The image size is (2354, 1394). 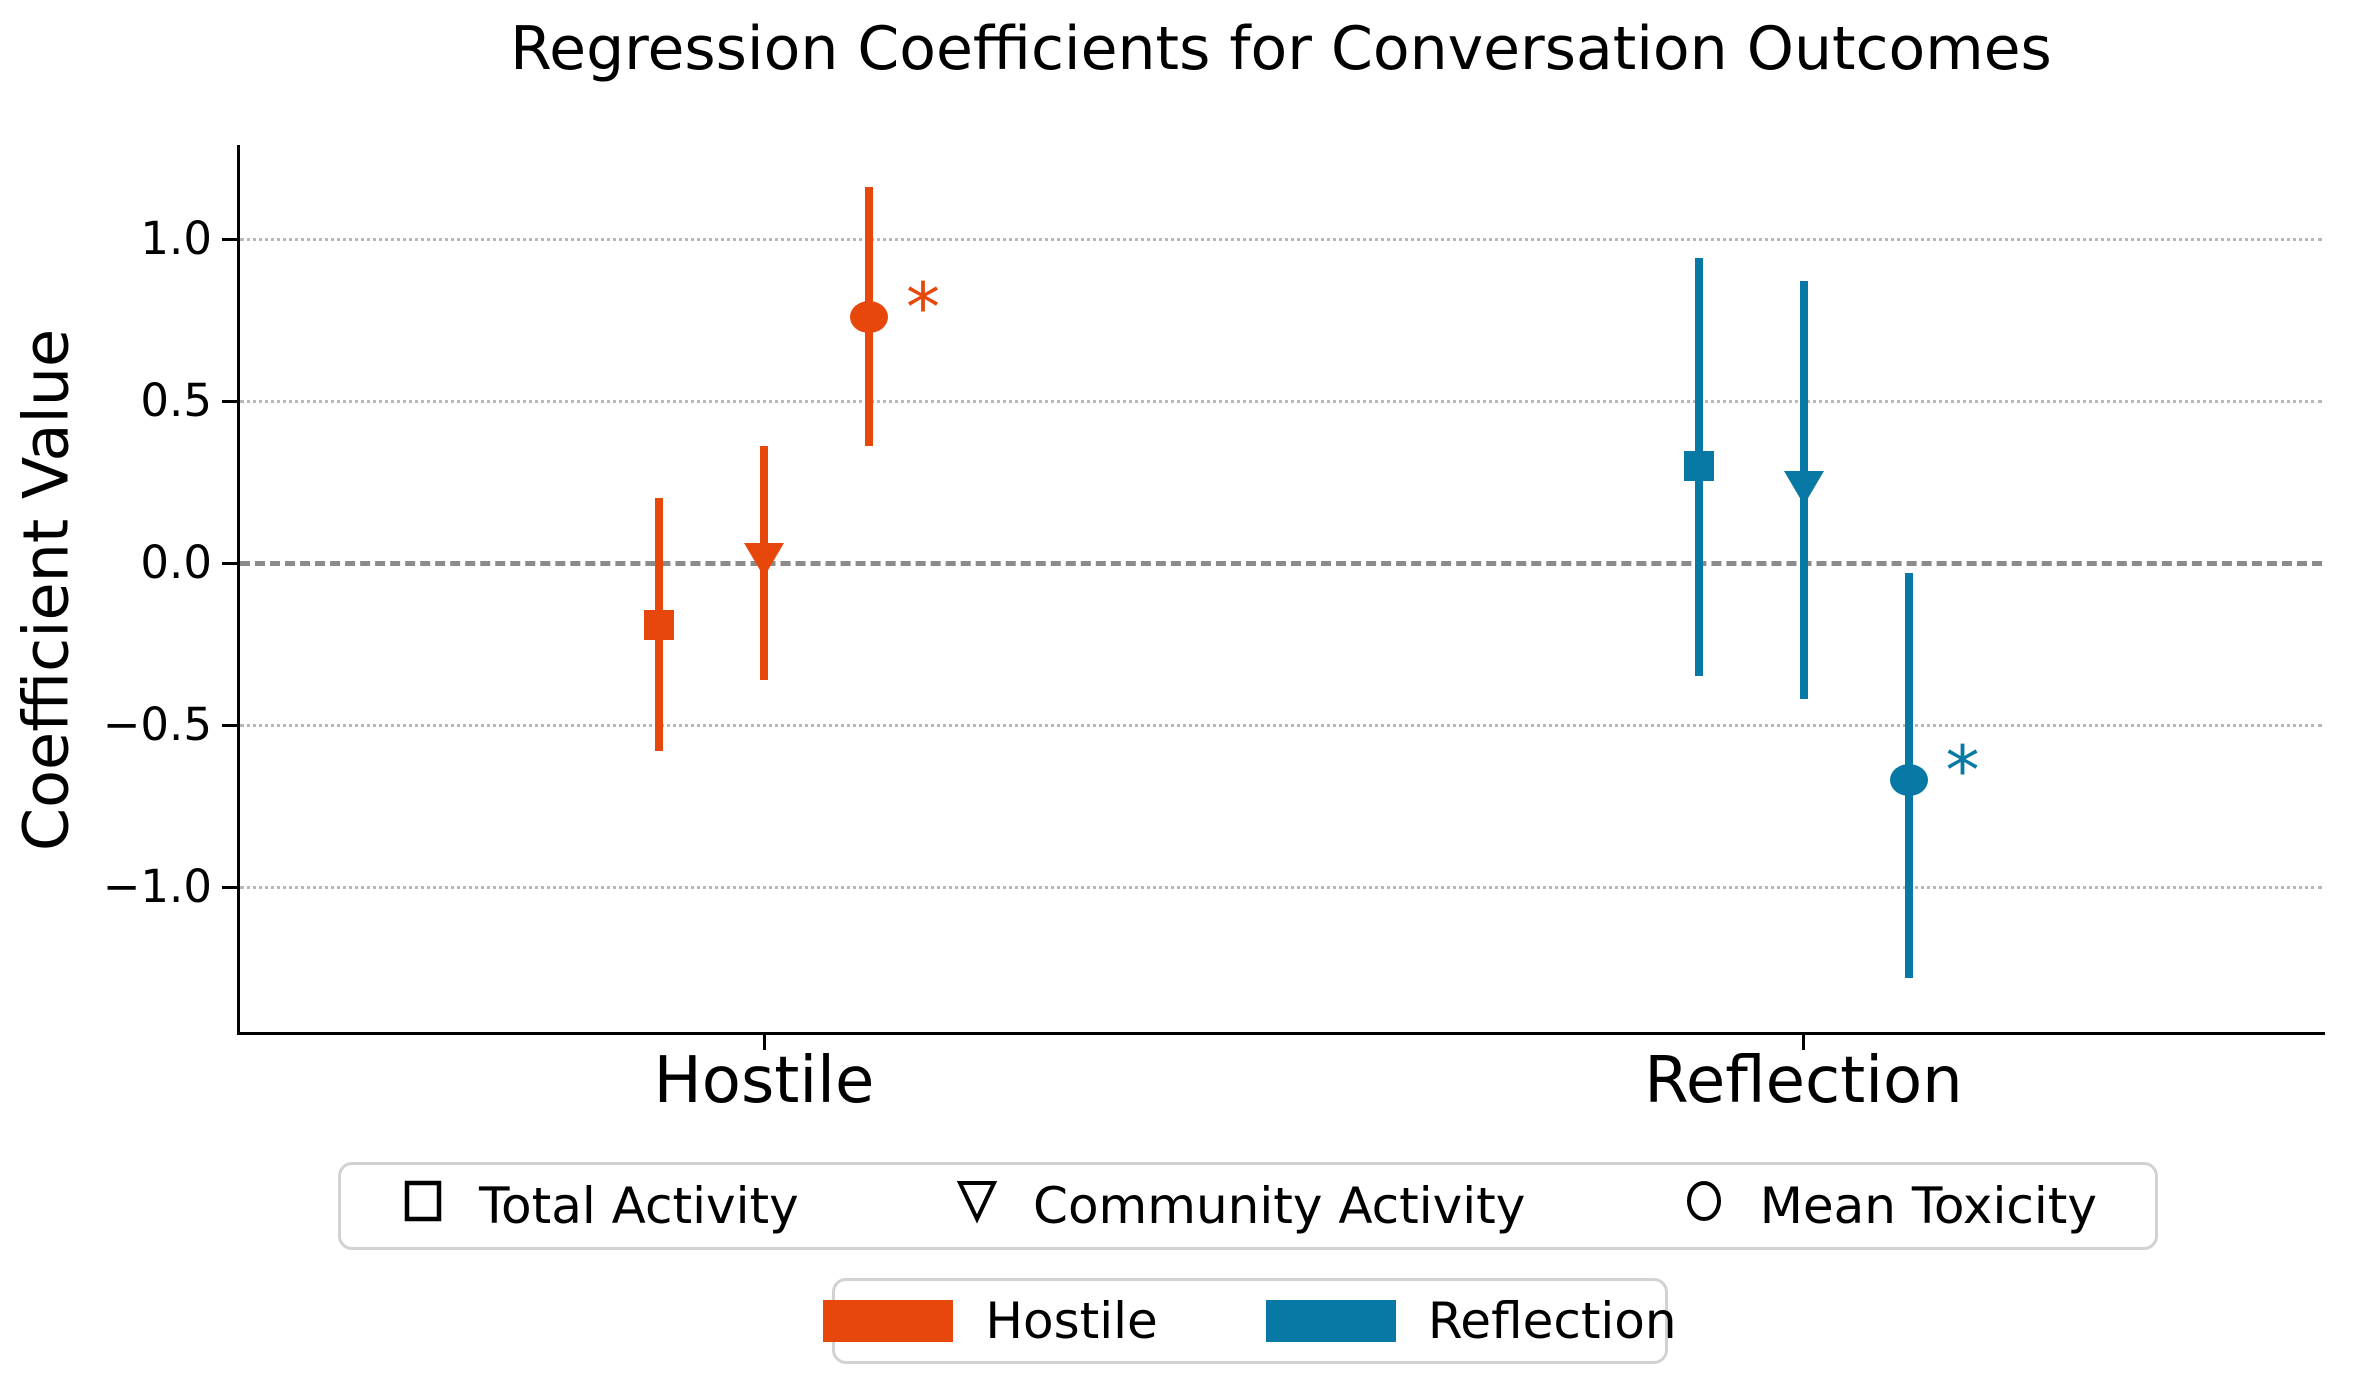 What do you see at coordinates (238, 590) in the screenshot?
I see `y-axis-spine` at bounding box center [238, 590].